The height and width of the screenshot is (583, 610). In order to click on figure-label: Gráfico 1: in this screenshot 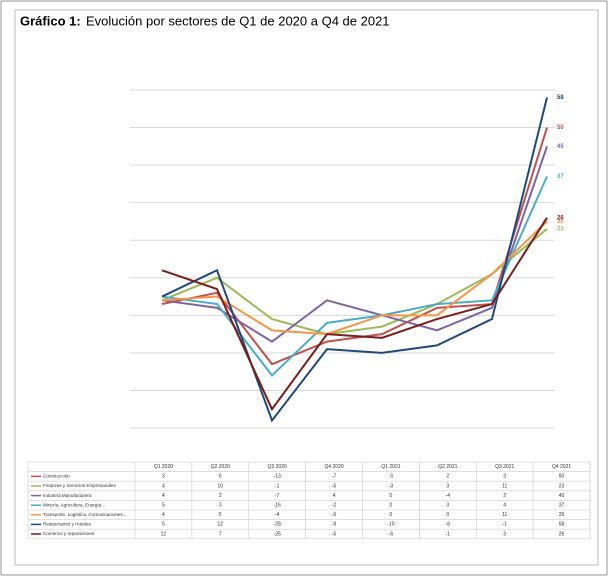, I will do `click(50, 20)`.